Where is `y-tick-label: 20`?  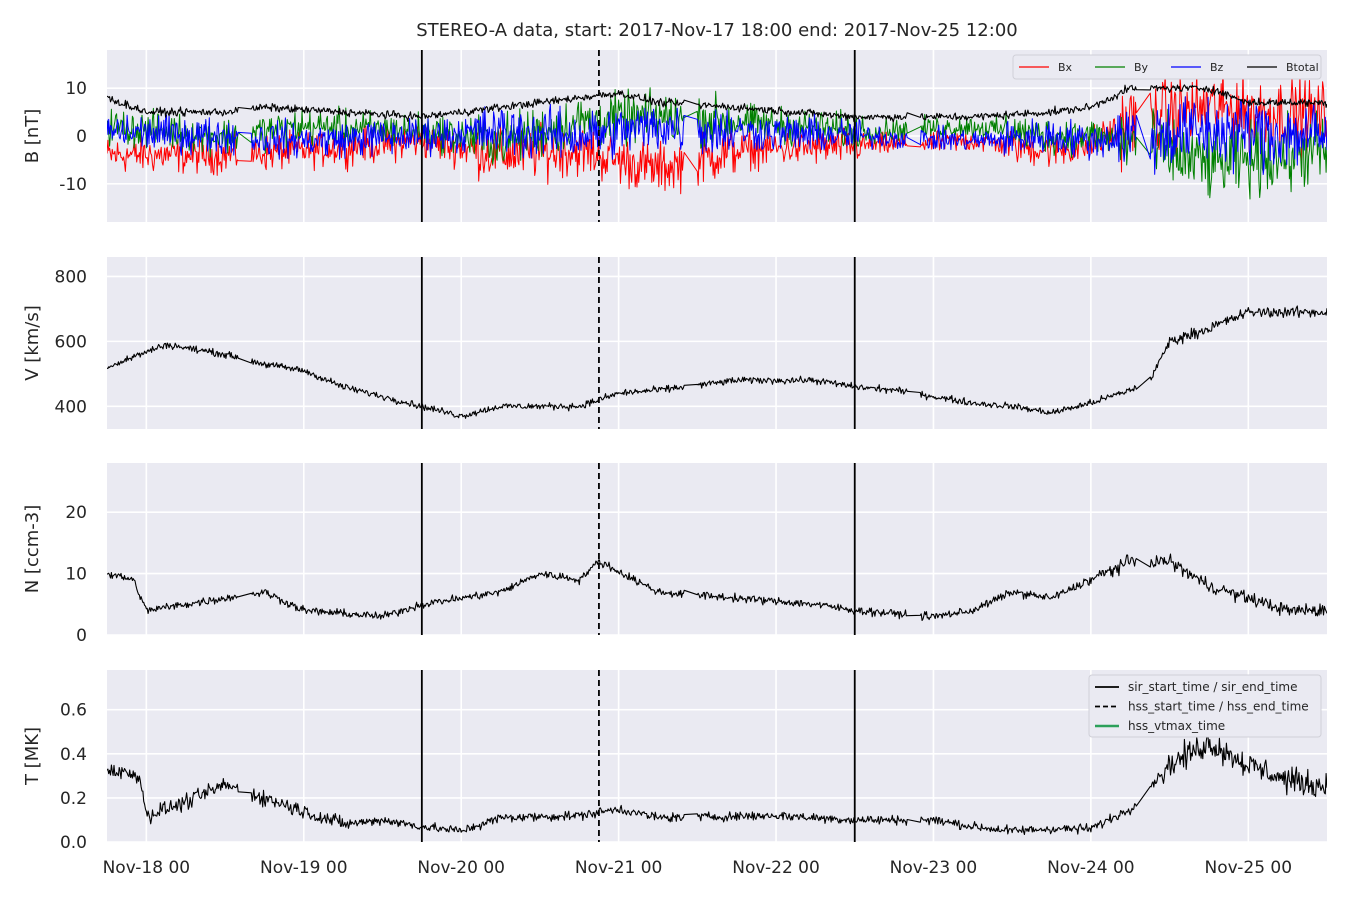 y-tick-label: 20 is located at coordinates (76, 513).